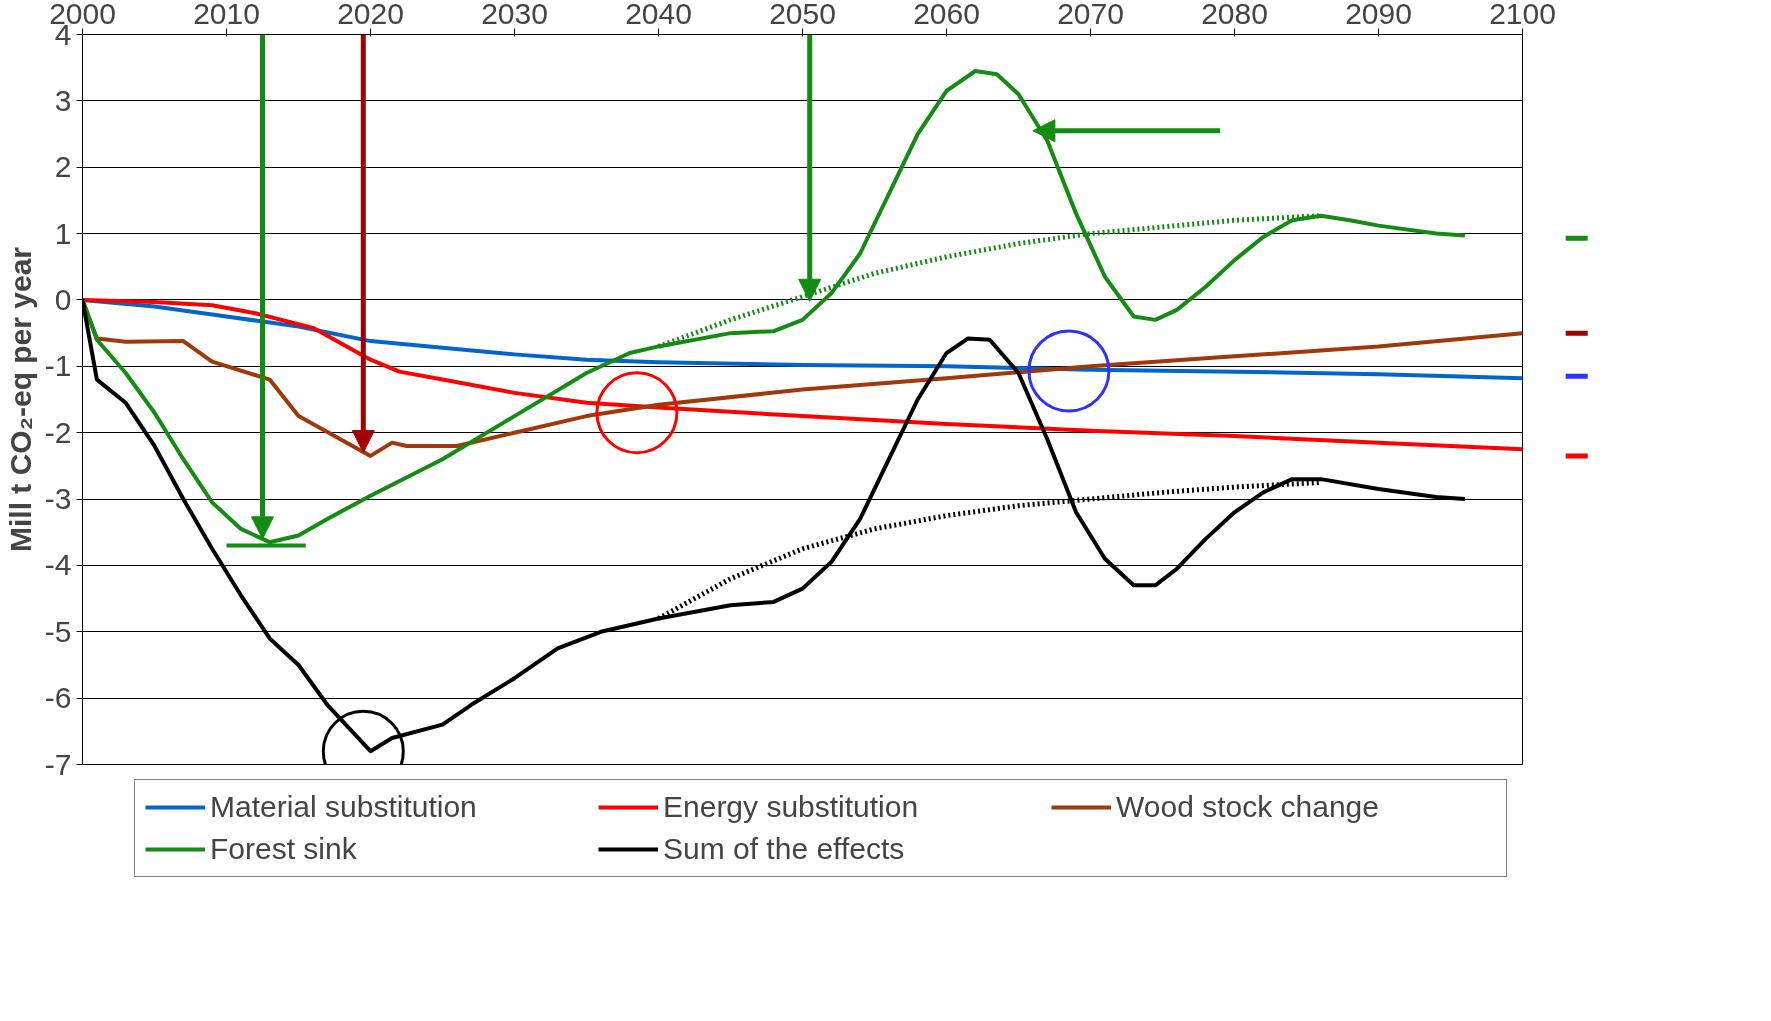 This screenshot has width=1771, height=1021. Describe the element at coordinates (284, 849) in the screenshot. I see `legend-label: Forest sink` at that location.